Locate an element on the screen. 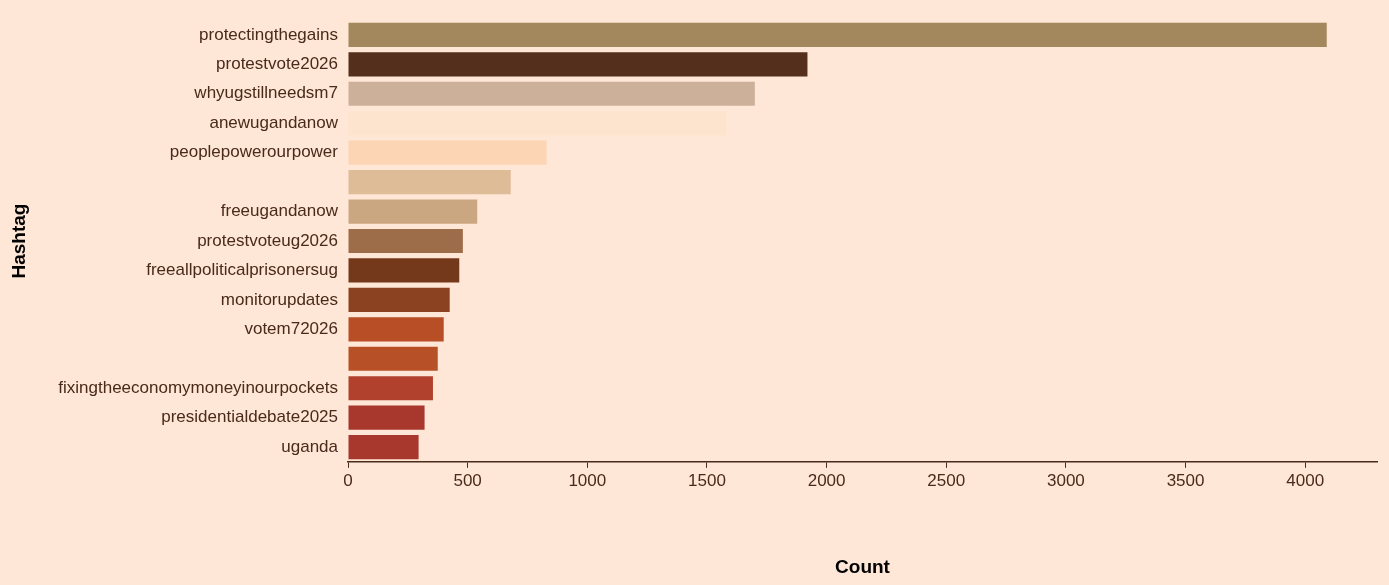 This screenshot has width=1389, height=585. y-tick-label: whyugstillneedsm7 is located at coordinates (265, 93).